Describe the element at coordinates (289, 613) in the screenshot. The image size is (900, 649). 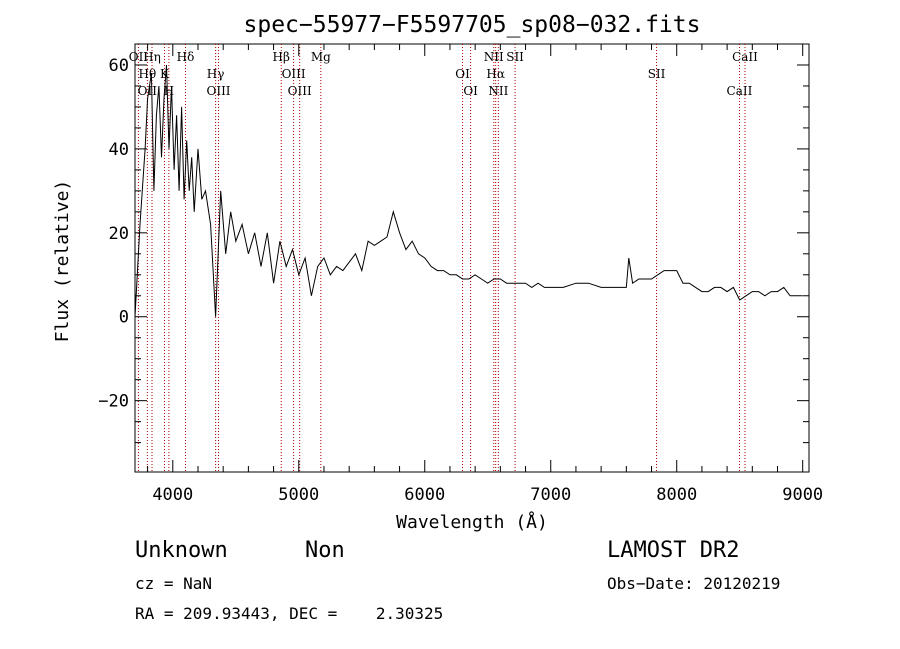
I see `coordinates-label: RA = 209.93443, DEC = 2.30325` at that location.